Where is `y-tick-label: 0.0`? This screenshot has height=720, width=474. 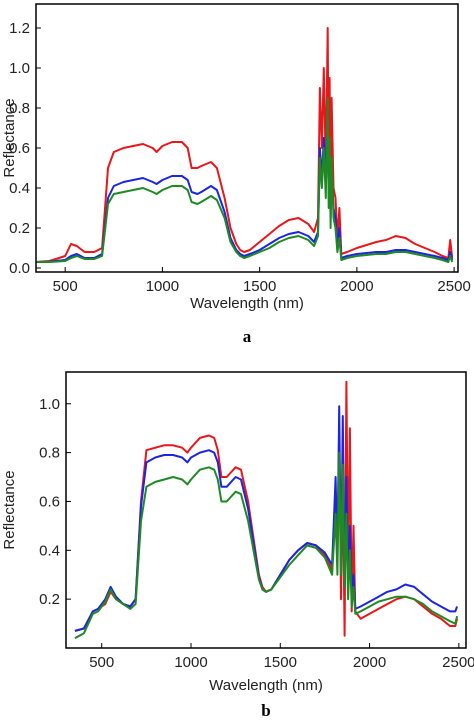 y-tick-label: 0.0 is located at coordinates (19, 268).